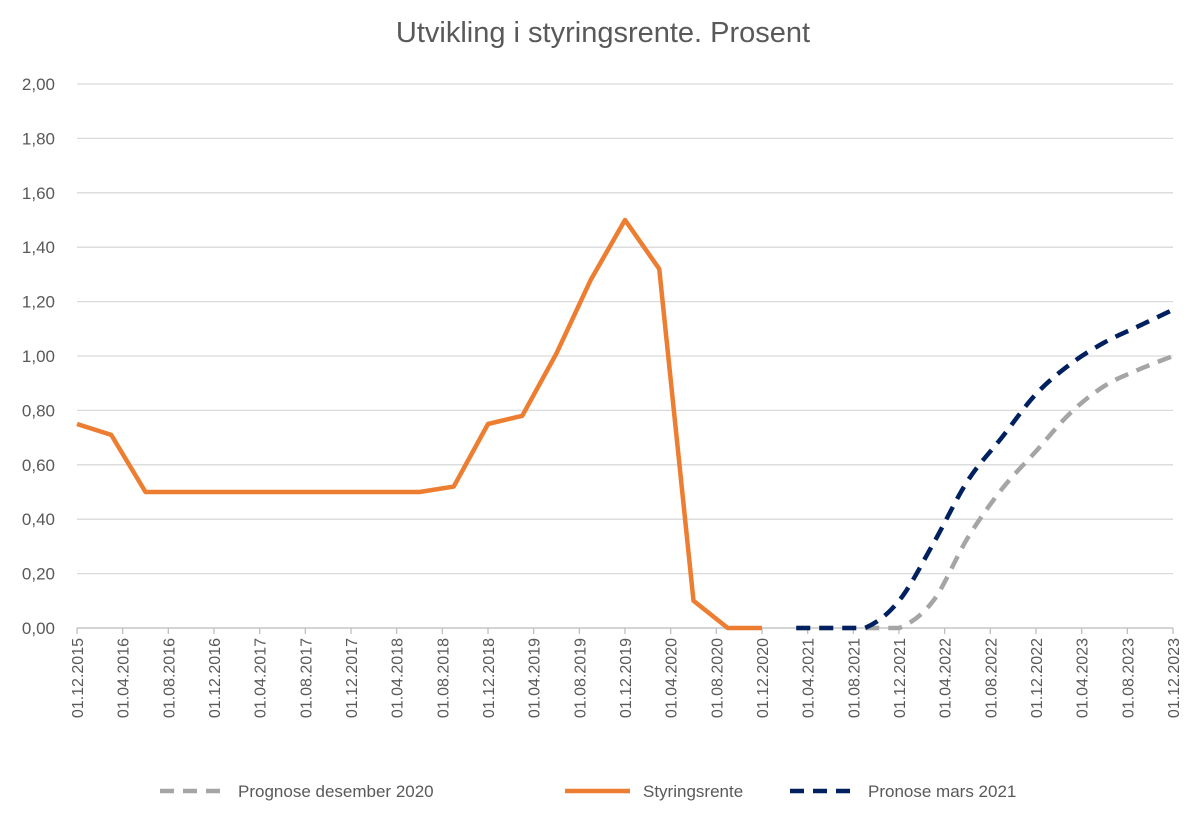 This screenshot has height=832, width=1200. What do you see at coordinates (38, 465) in the screenshot?
I see `y-tick-label: 0,60` at bounding box center [38, 465].